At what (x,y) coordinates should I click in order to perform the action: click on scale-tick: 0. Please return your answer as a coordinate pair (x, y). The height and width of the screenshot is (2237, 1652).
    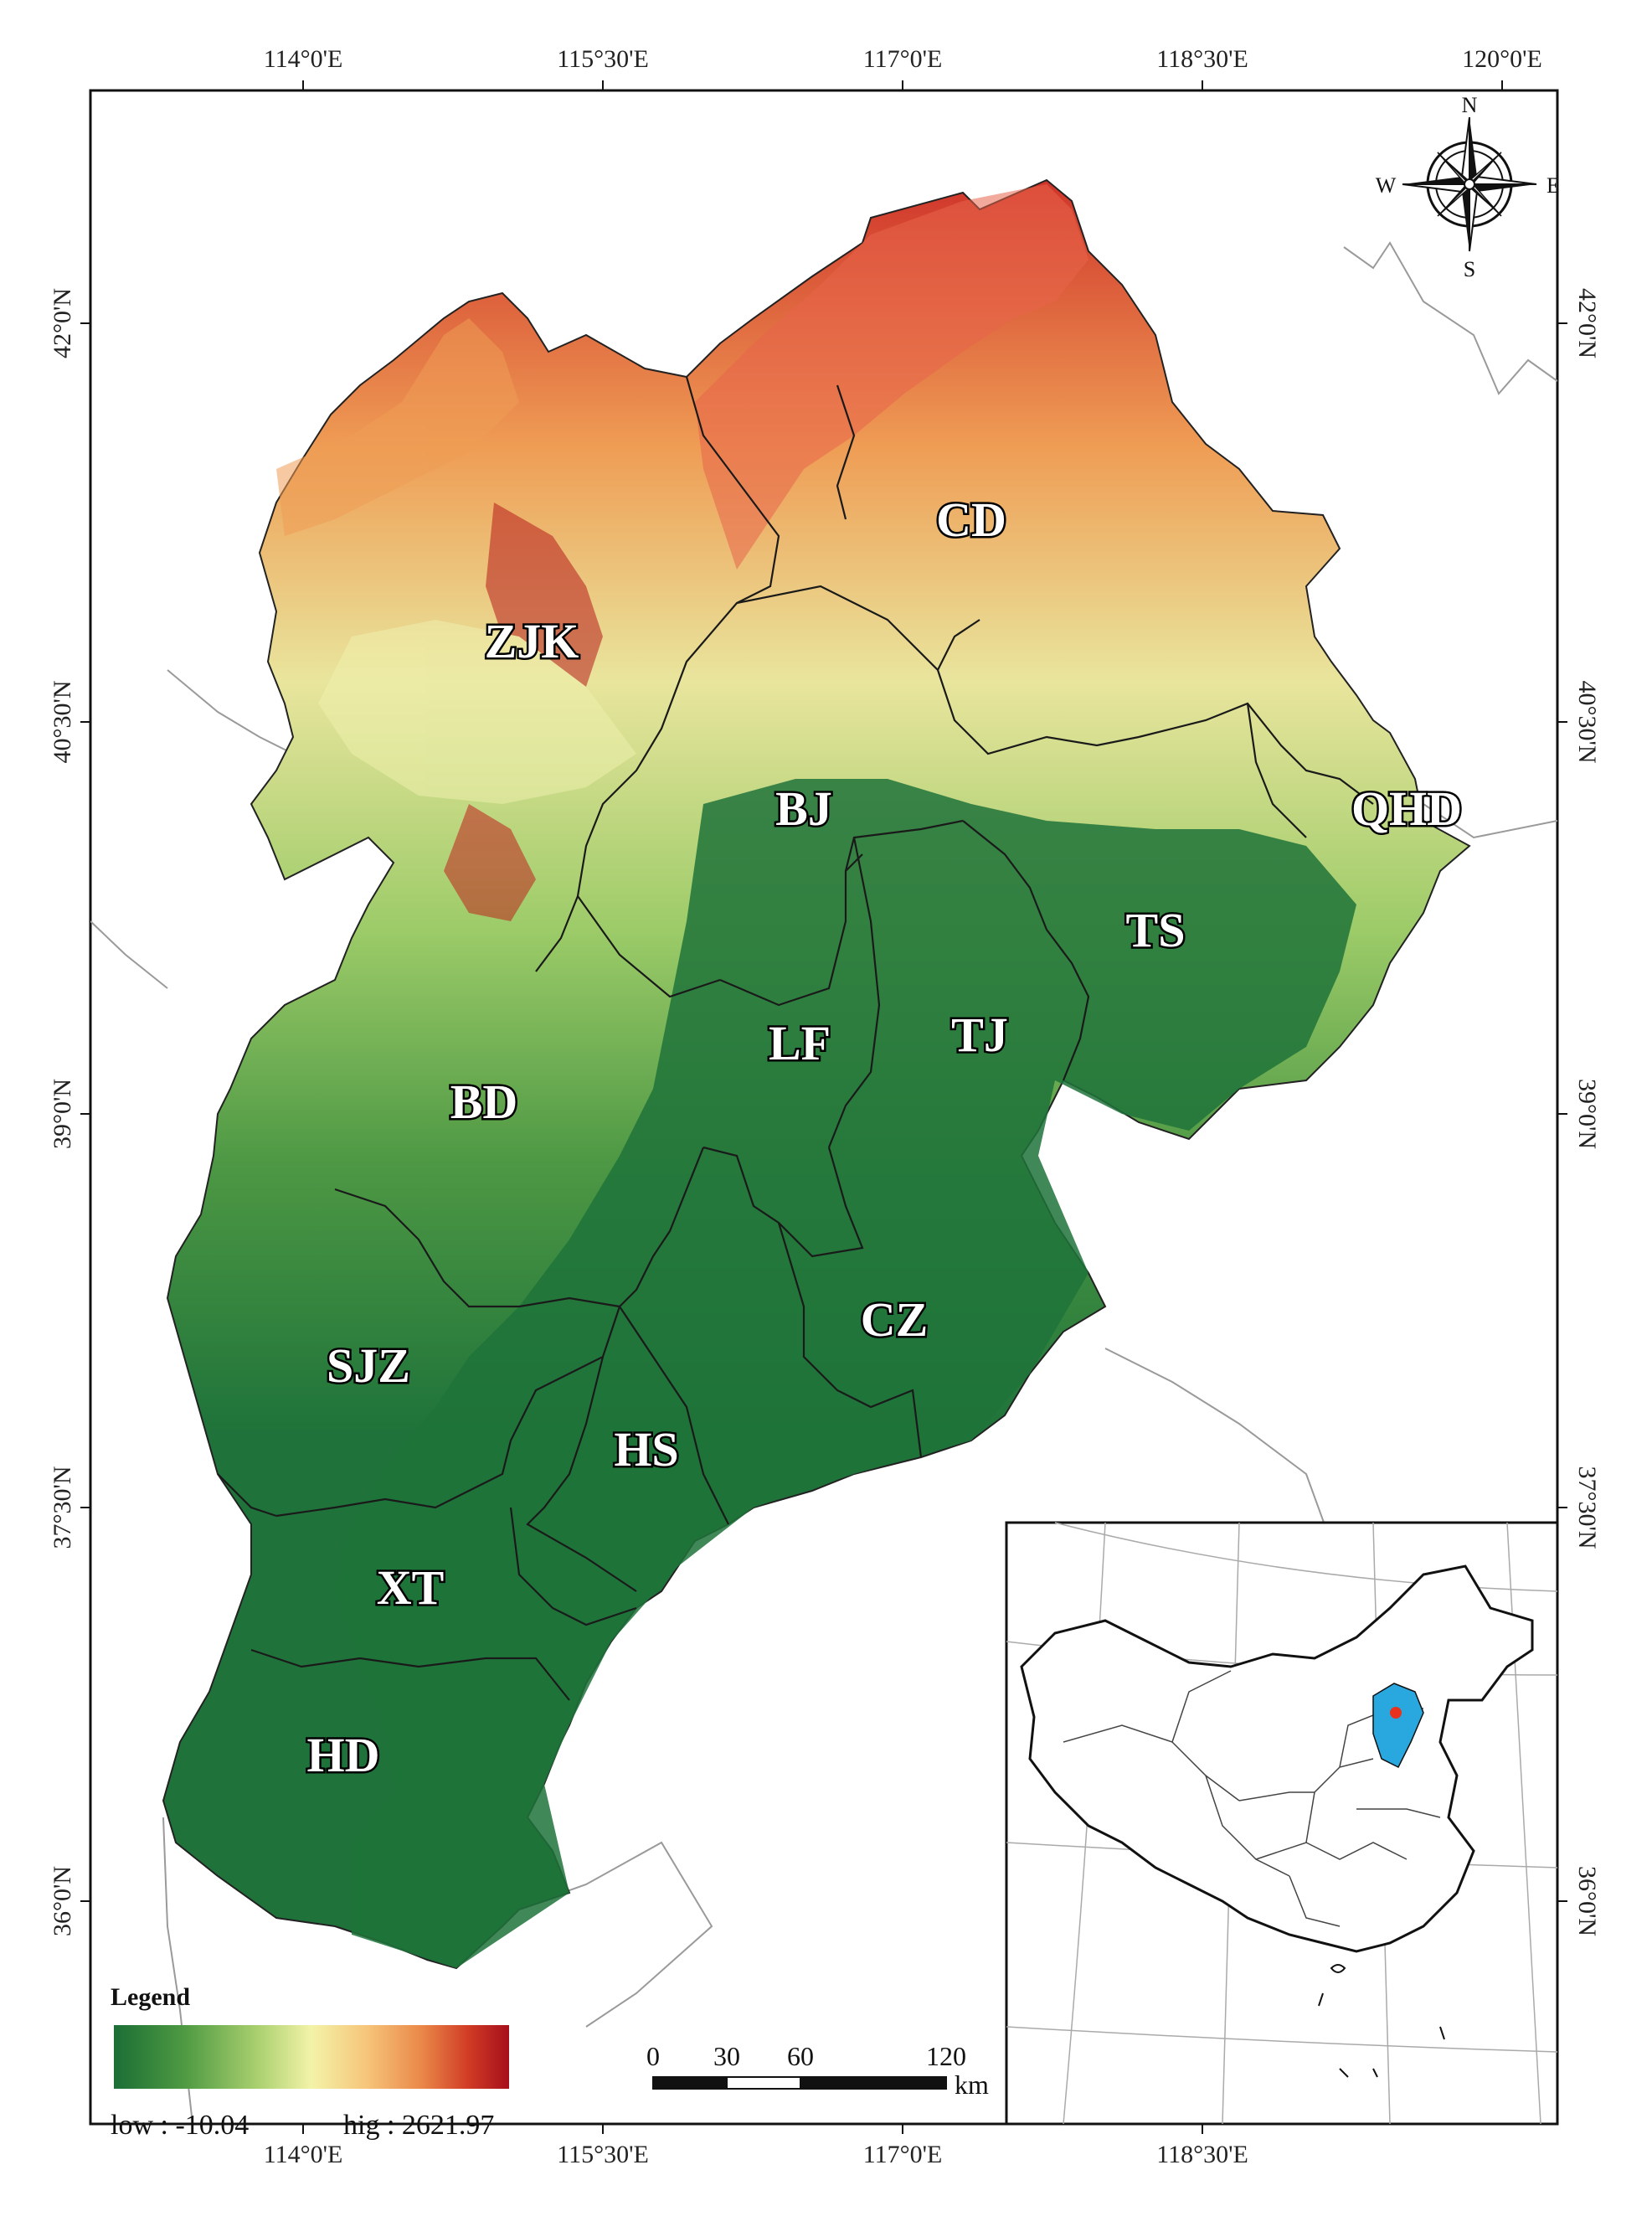
    Looking at the image, I should click on (653, 2056).